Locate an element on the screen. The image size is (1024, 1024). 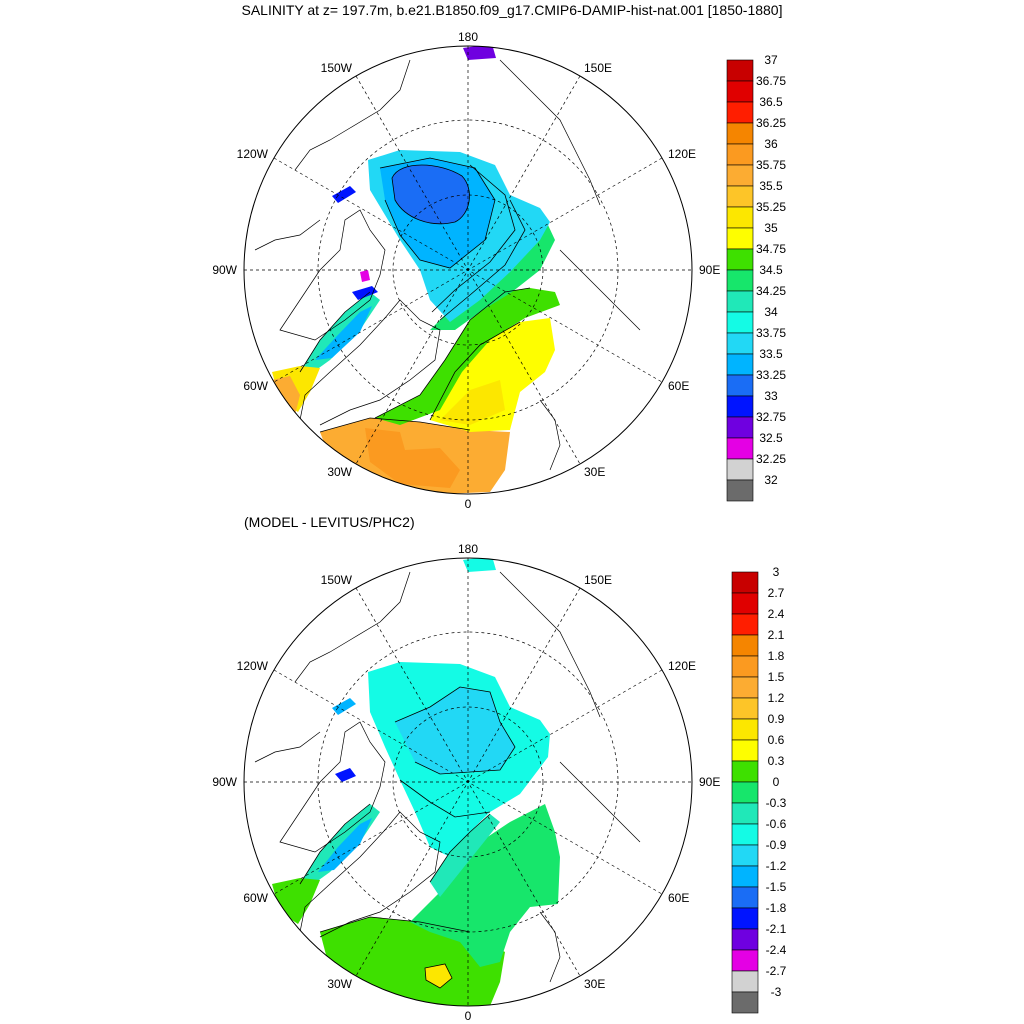
lon-label-120w: 120W is located at coordinates (253, 154).